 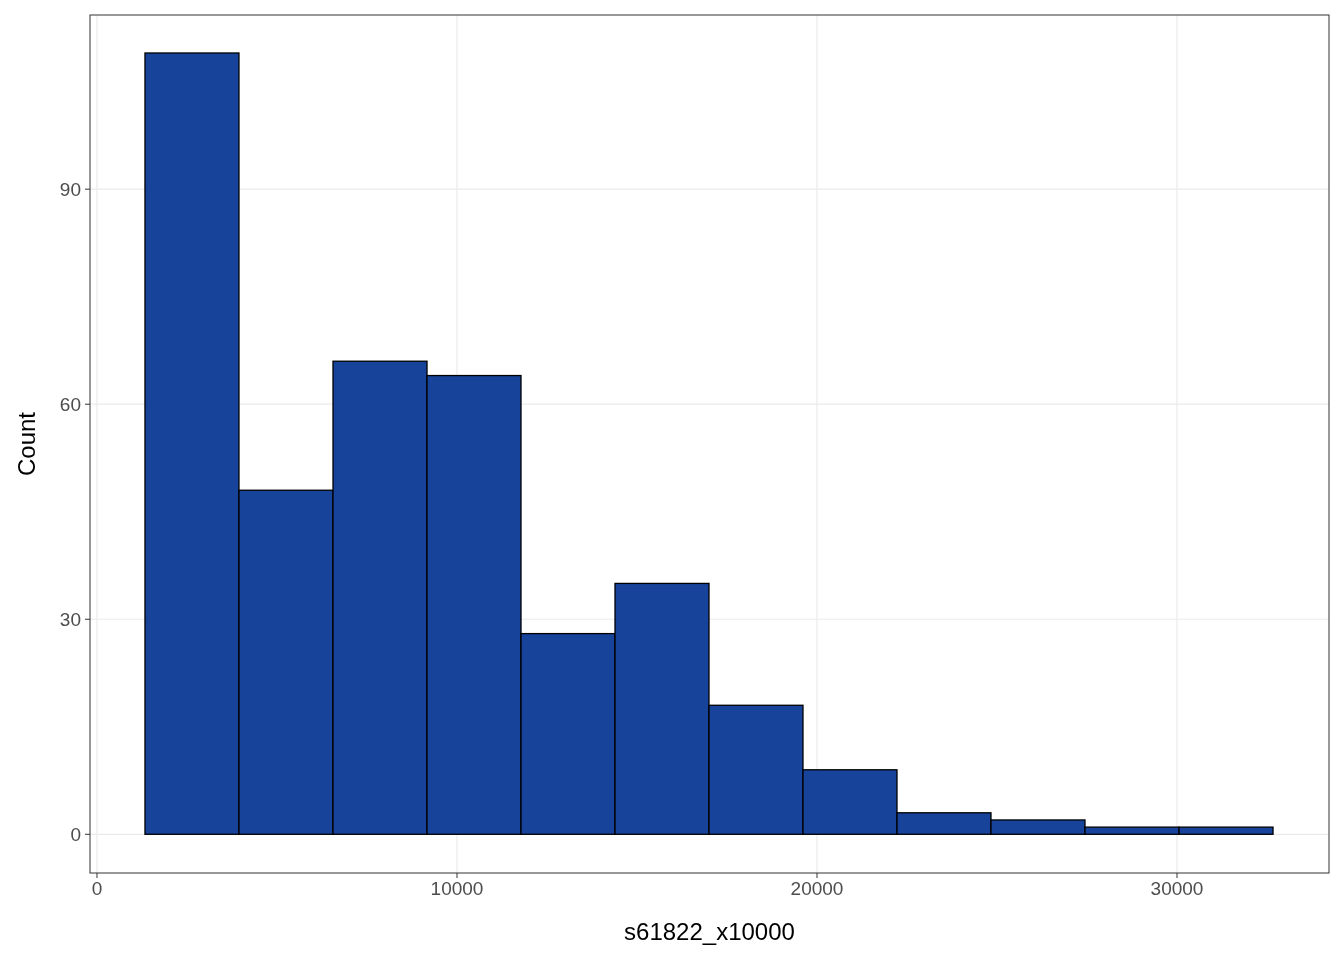 I want to click on y-tick-label: 60, so click(x=70, y=404).